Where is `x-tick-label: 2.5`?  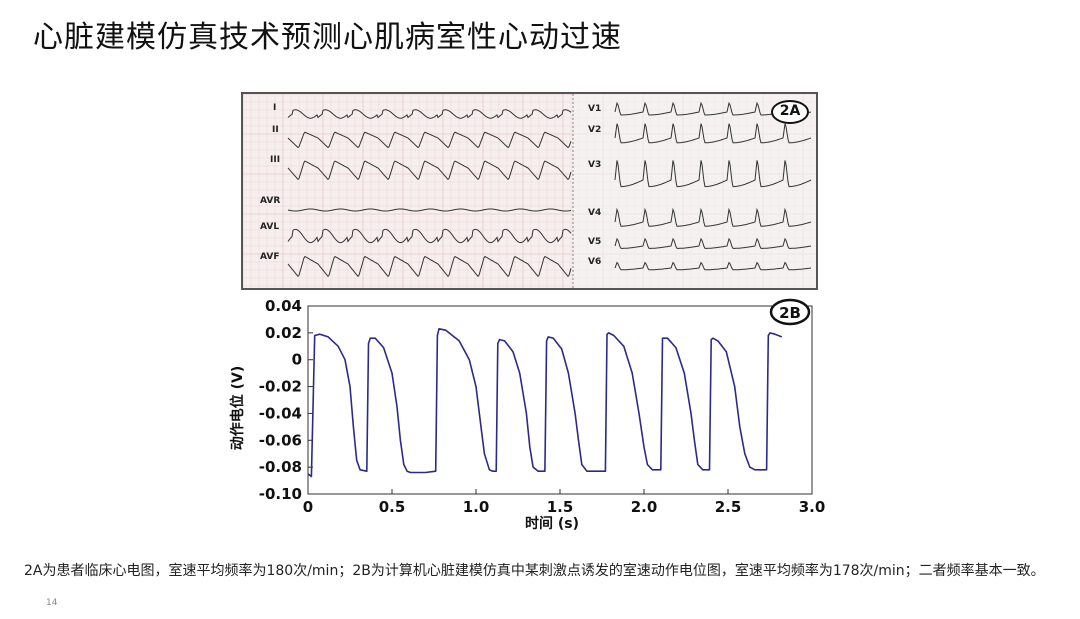
x-tick-label: 2.5 is located at coordinates (728, 507).